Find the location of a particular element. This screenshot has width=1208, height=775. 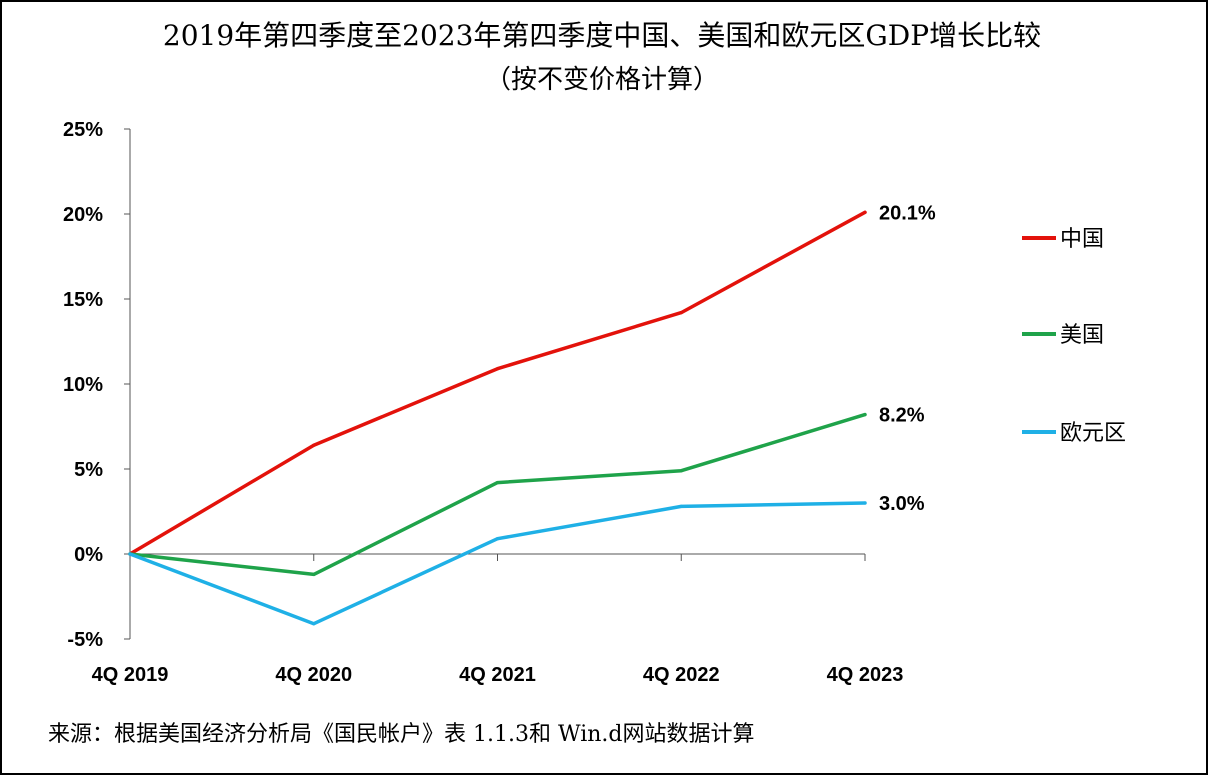

y-tick-label: 0% is located at coordinates (88, 555).